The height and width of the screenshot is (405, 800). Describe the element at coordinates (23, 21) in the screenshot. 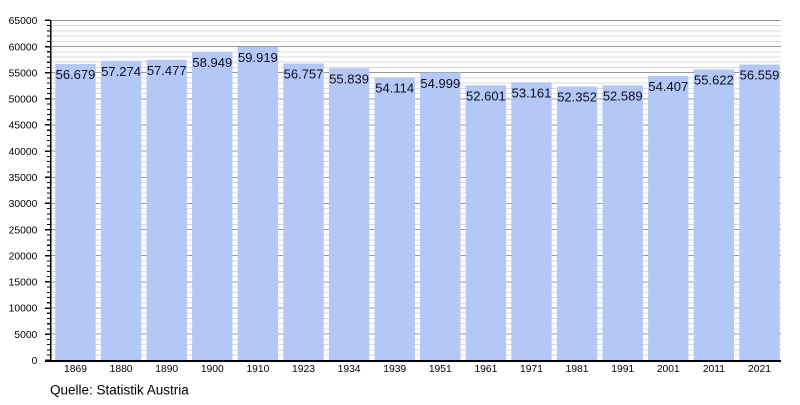

I see `svg-text: 65000` at that location.